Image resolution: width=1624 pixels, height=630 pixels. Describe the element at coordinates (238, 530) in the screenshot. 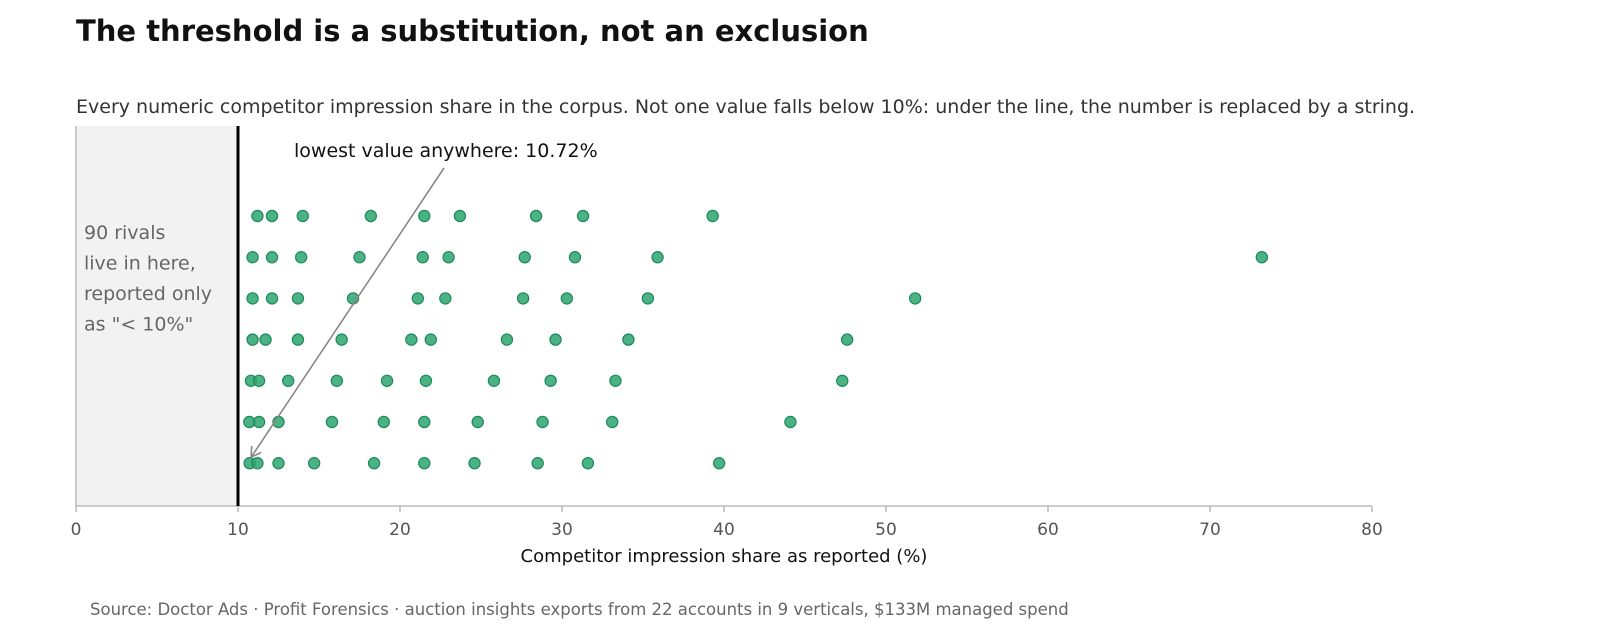

I see `x-tick-label: 10` at that location.